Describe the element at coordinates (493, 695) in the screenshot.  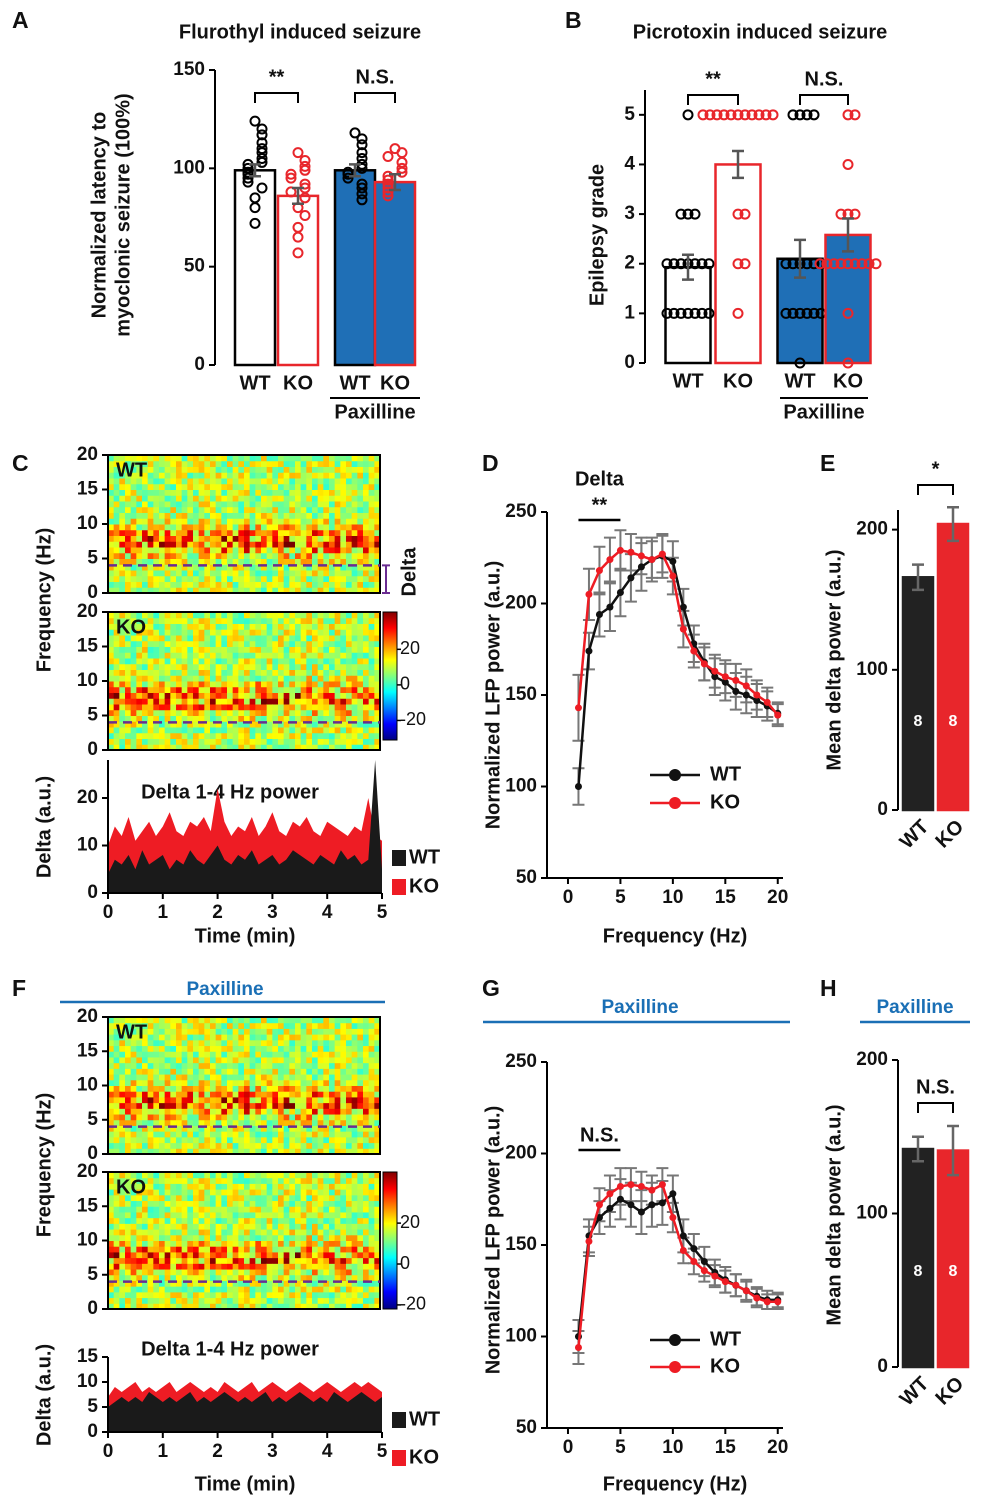
I see `y-axis-label: Normalized LFP power (a.u.)` at that location.